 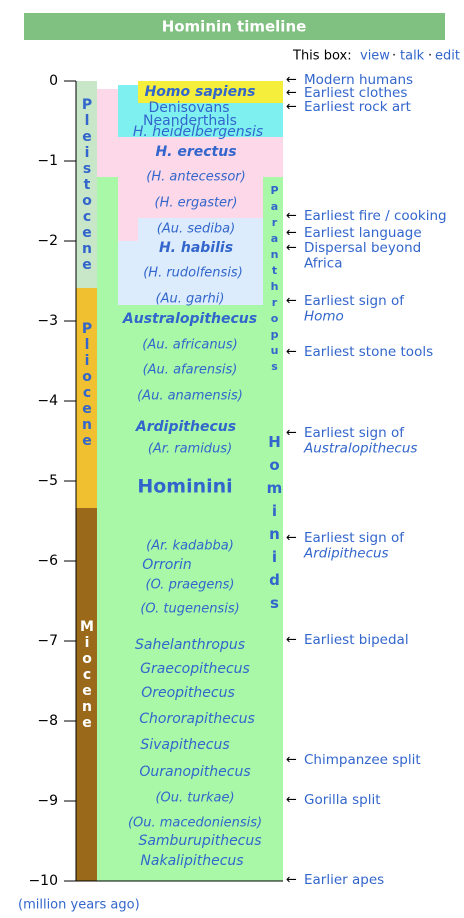 I want to click on taxon-label: Graecopithecus, so click(x=195, y=669).